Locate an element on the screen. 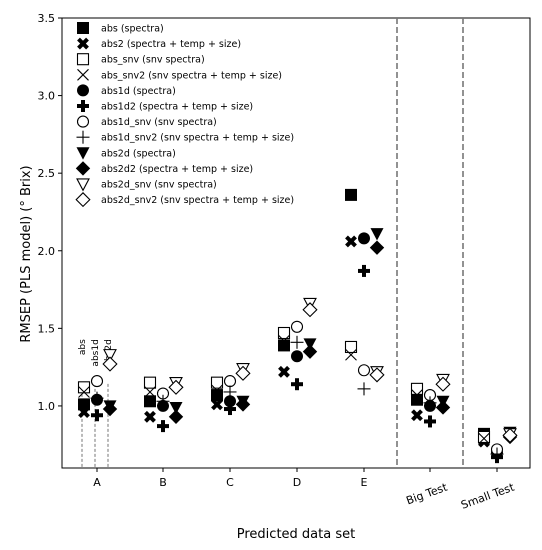 This screenshot has height=550, width=542. point-abs2d_snv2-d is located at coordinates (310, 310).